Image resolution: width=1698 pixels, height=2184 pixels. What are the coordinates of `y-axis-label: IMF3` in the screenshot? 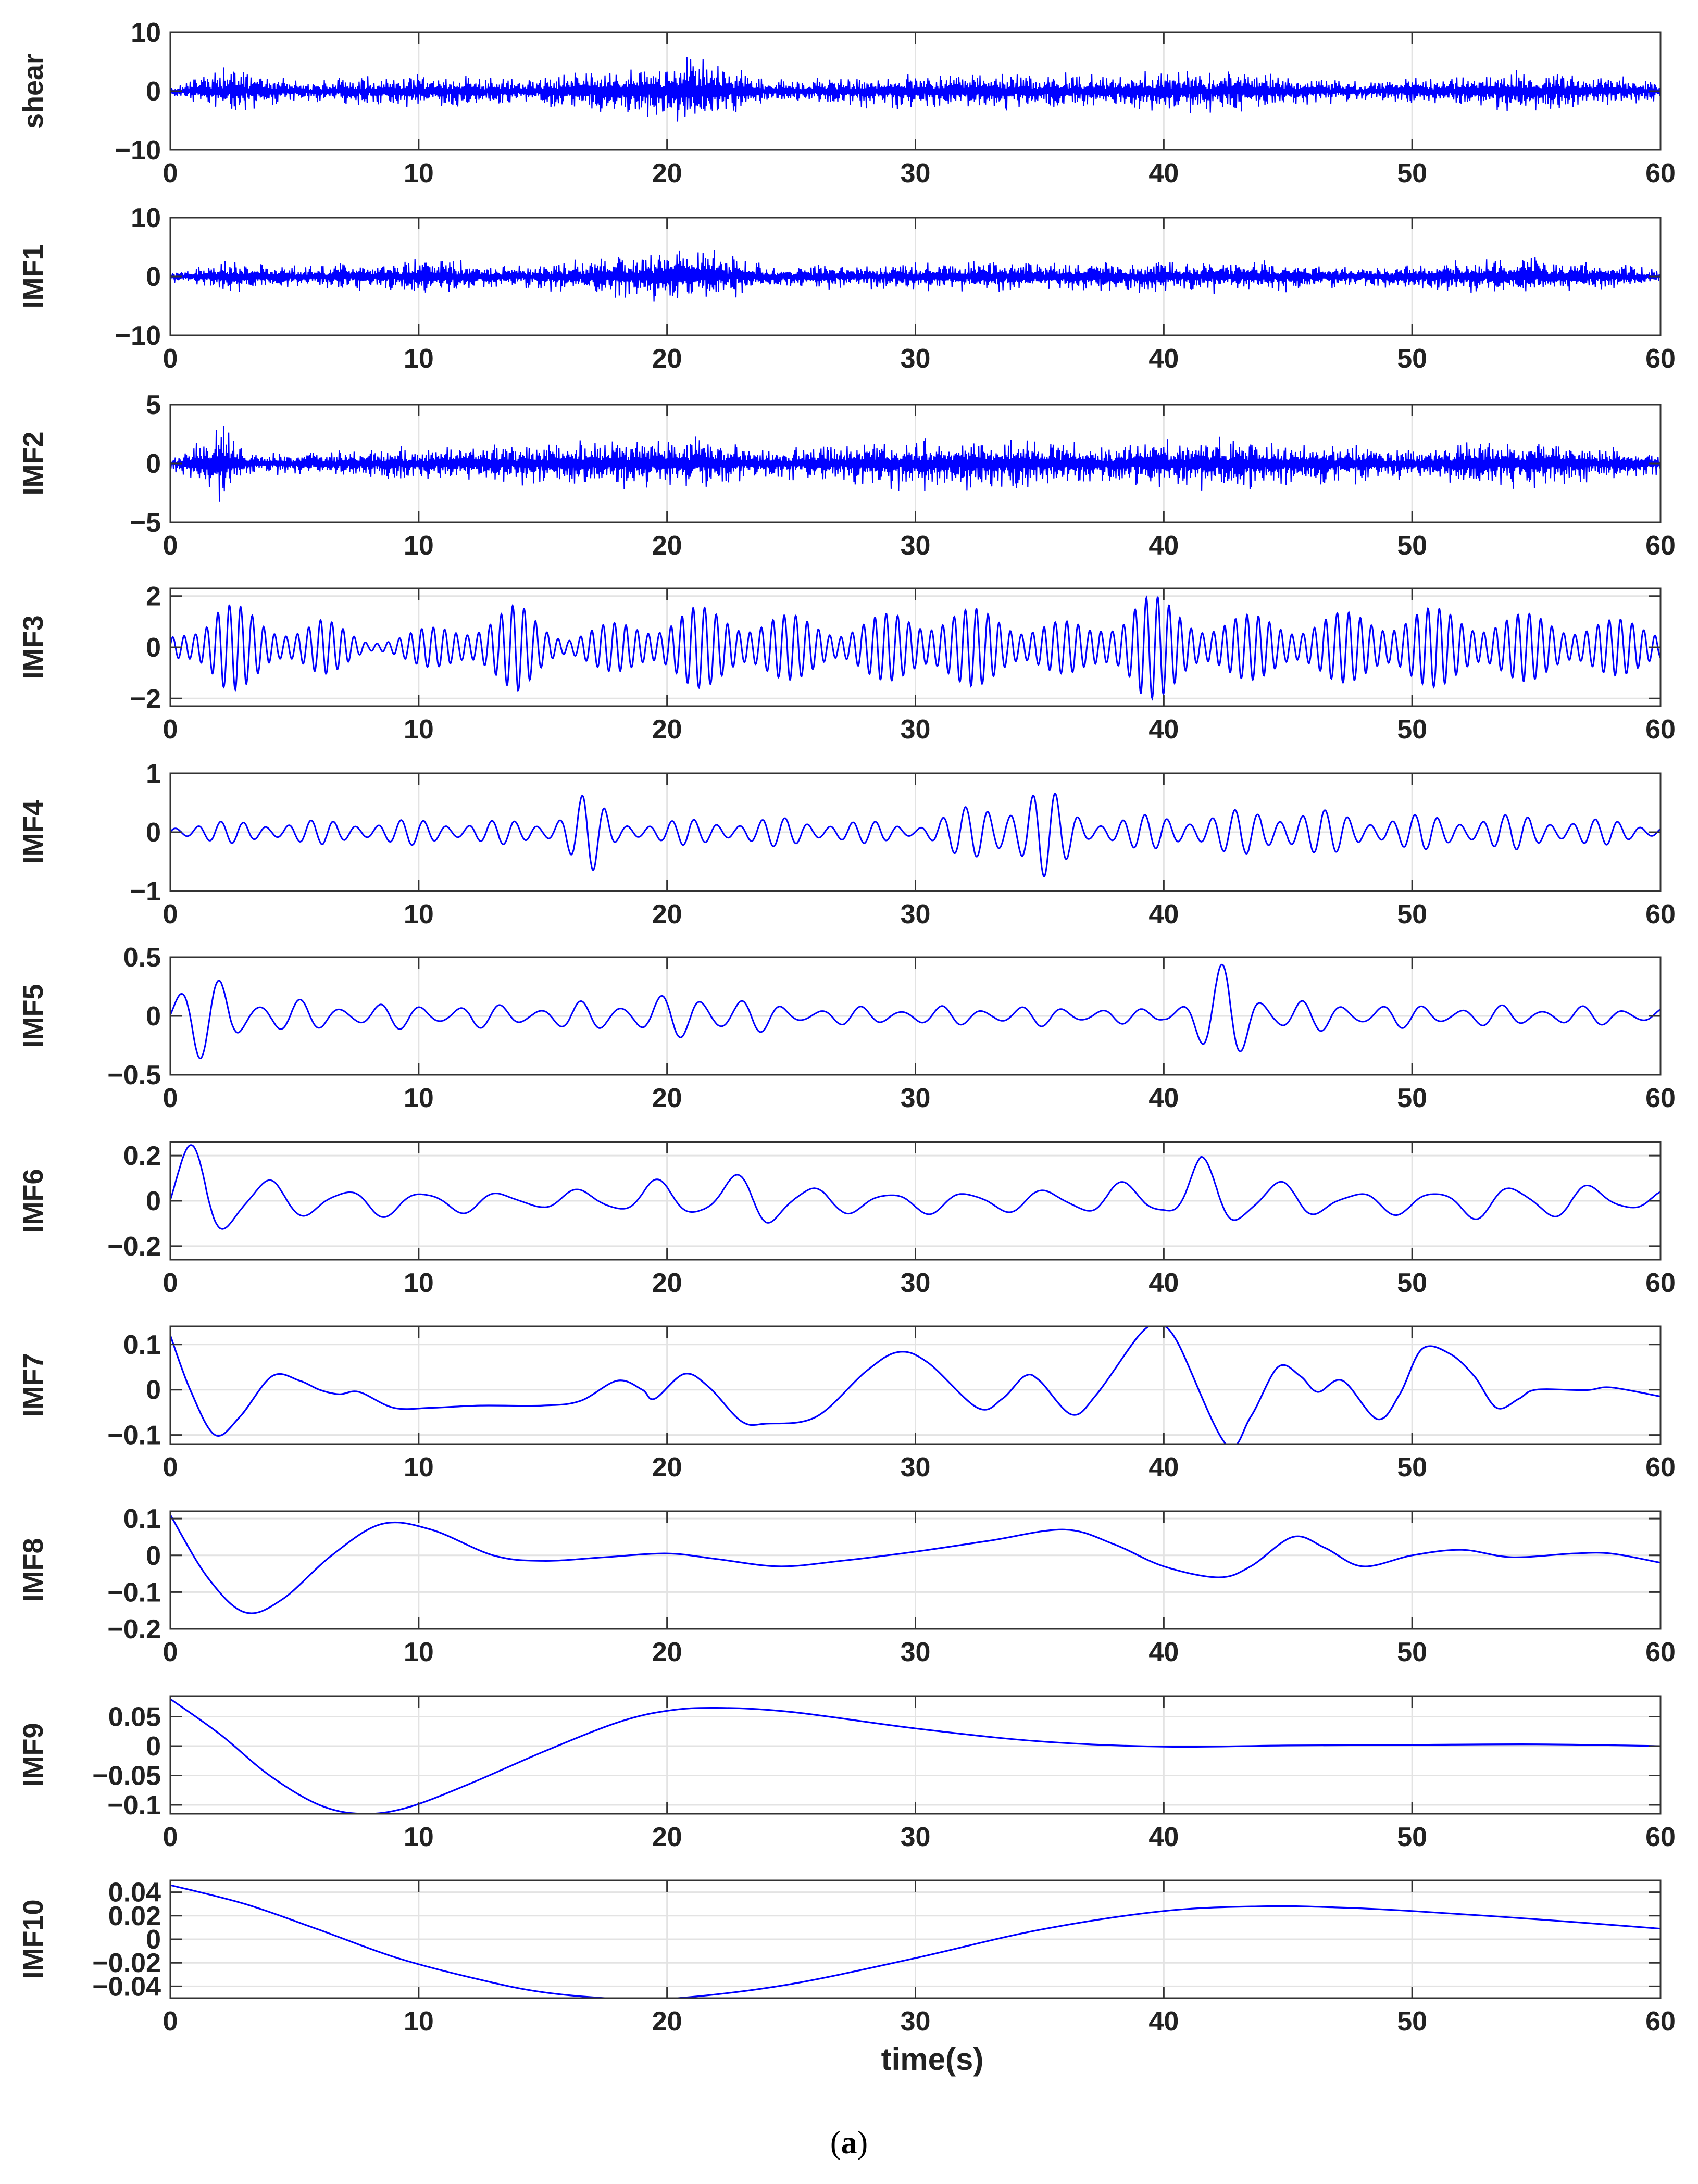 It's located at (34, 647).